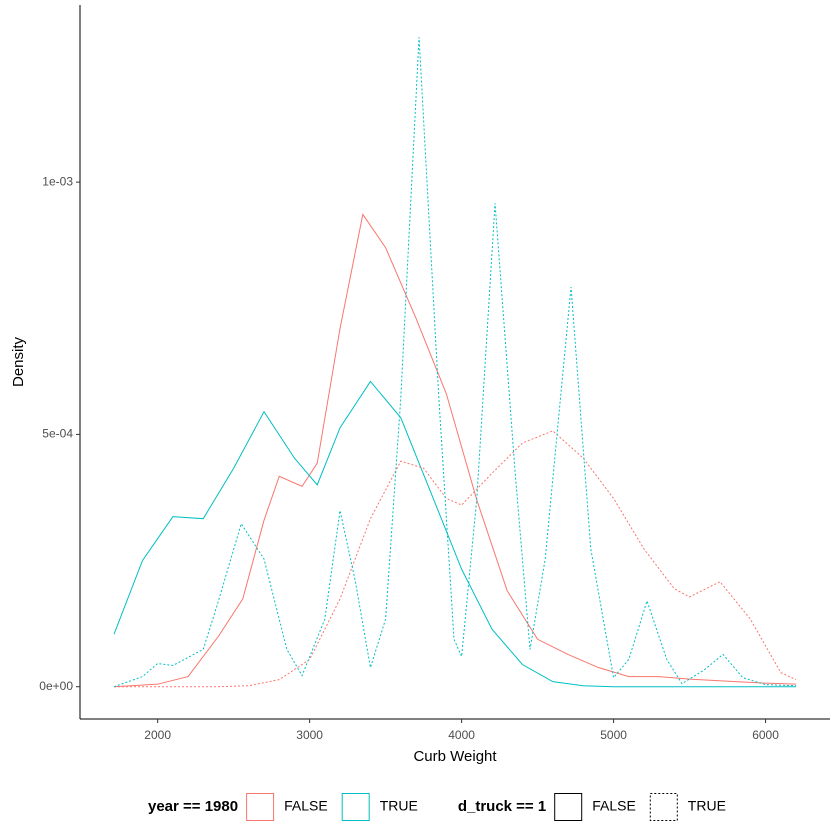 The height and width of the screenshot is (840, 840). I want to click on legend-title: d_truck == 1, so click(502, 806).